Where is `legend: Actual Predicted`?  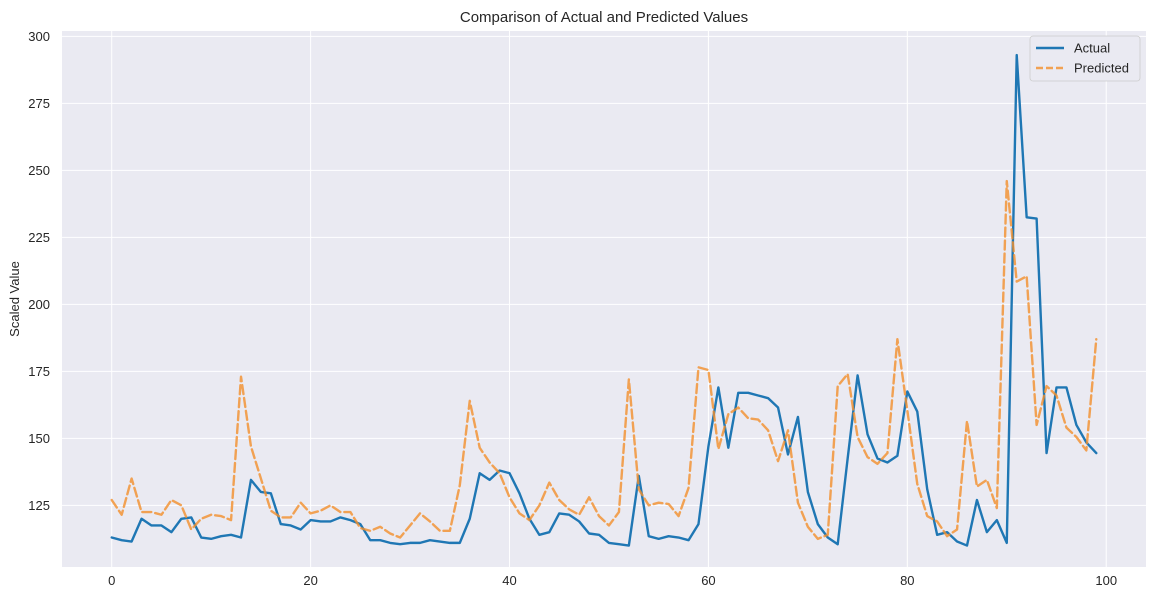 legend: Actual Predicted is located at coordinates (1085, 58).